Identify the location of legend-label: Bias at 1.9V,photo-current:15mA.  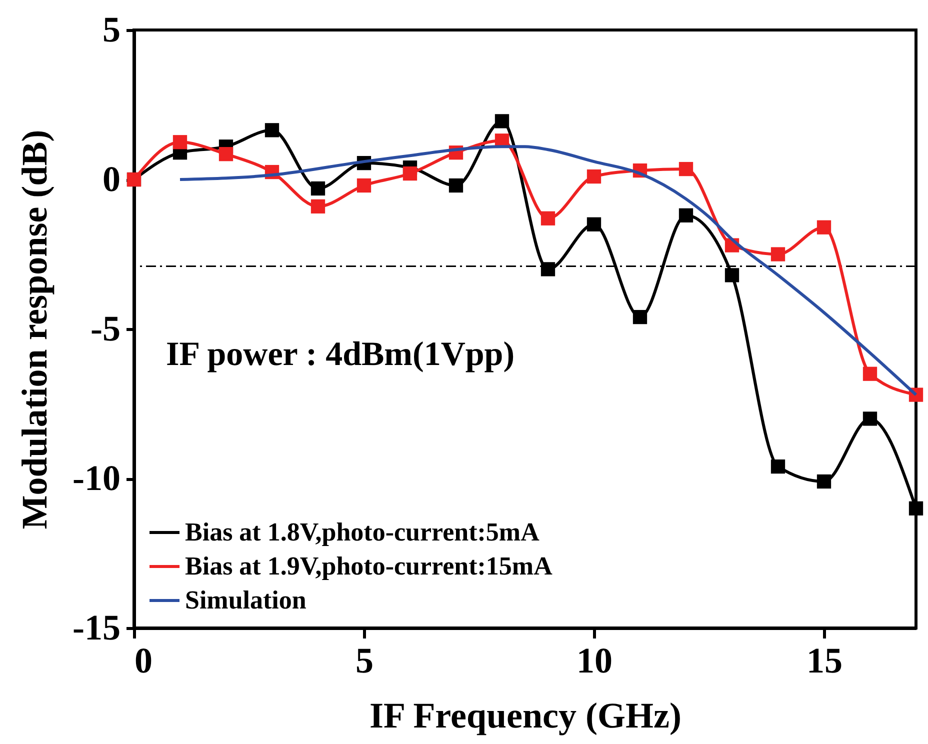
(369, 566).